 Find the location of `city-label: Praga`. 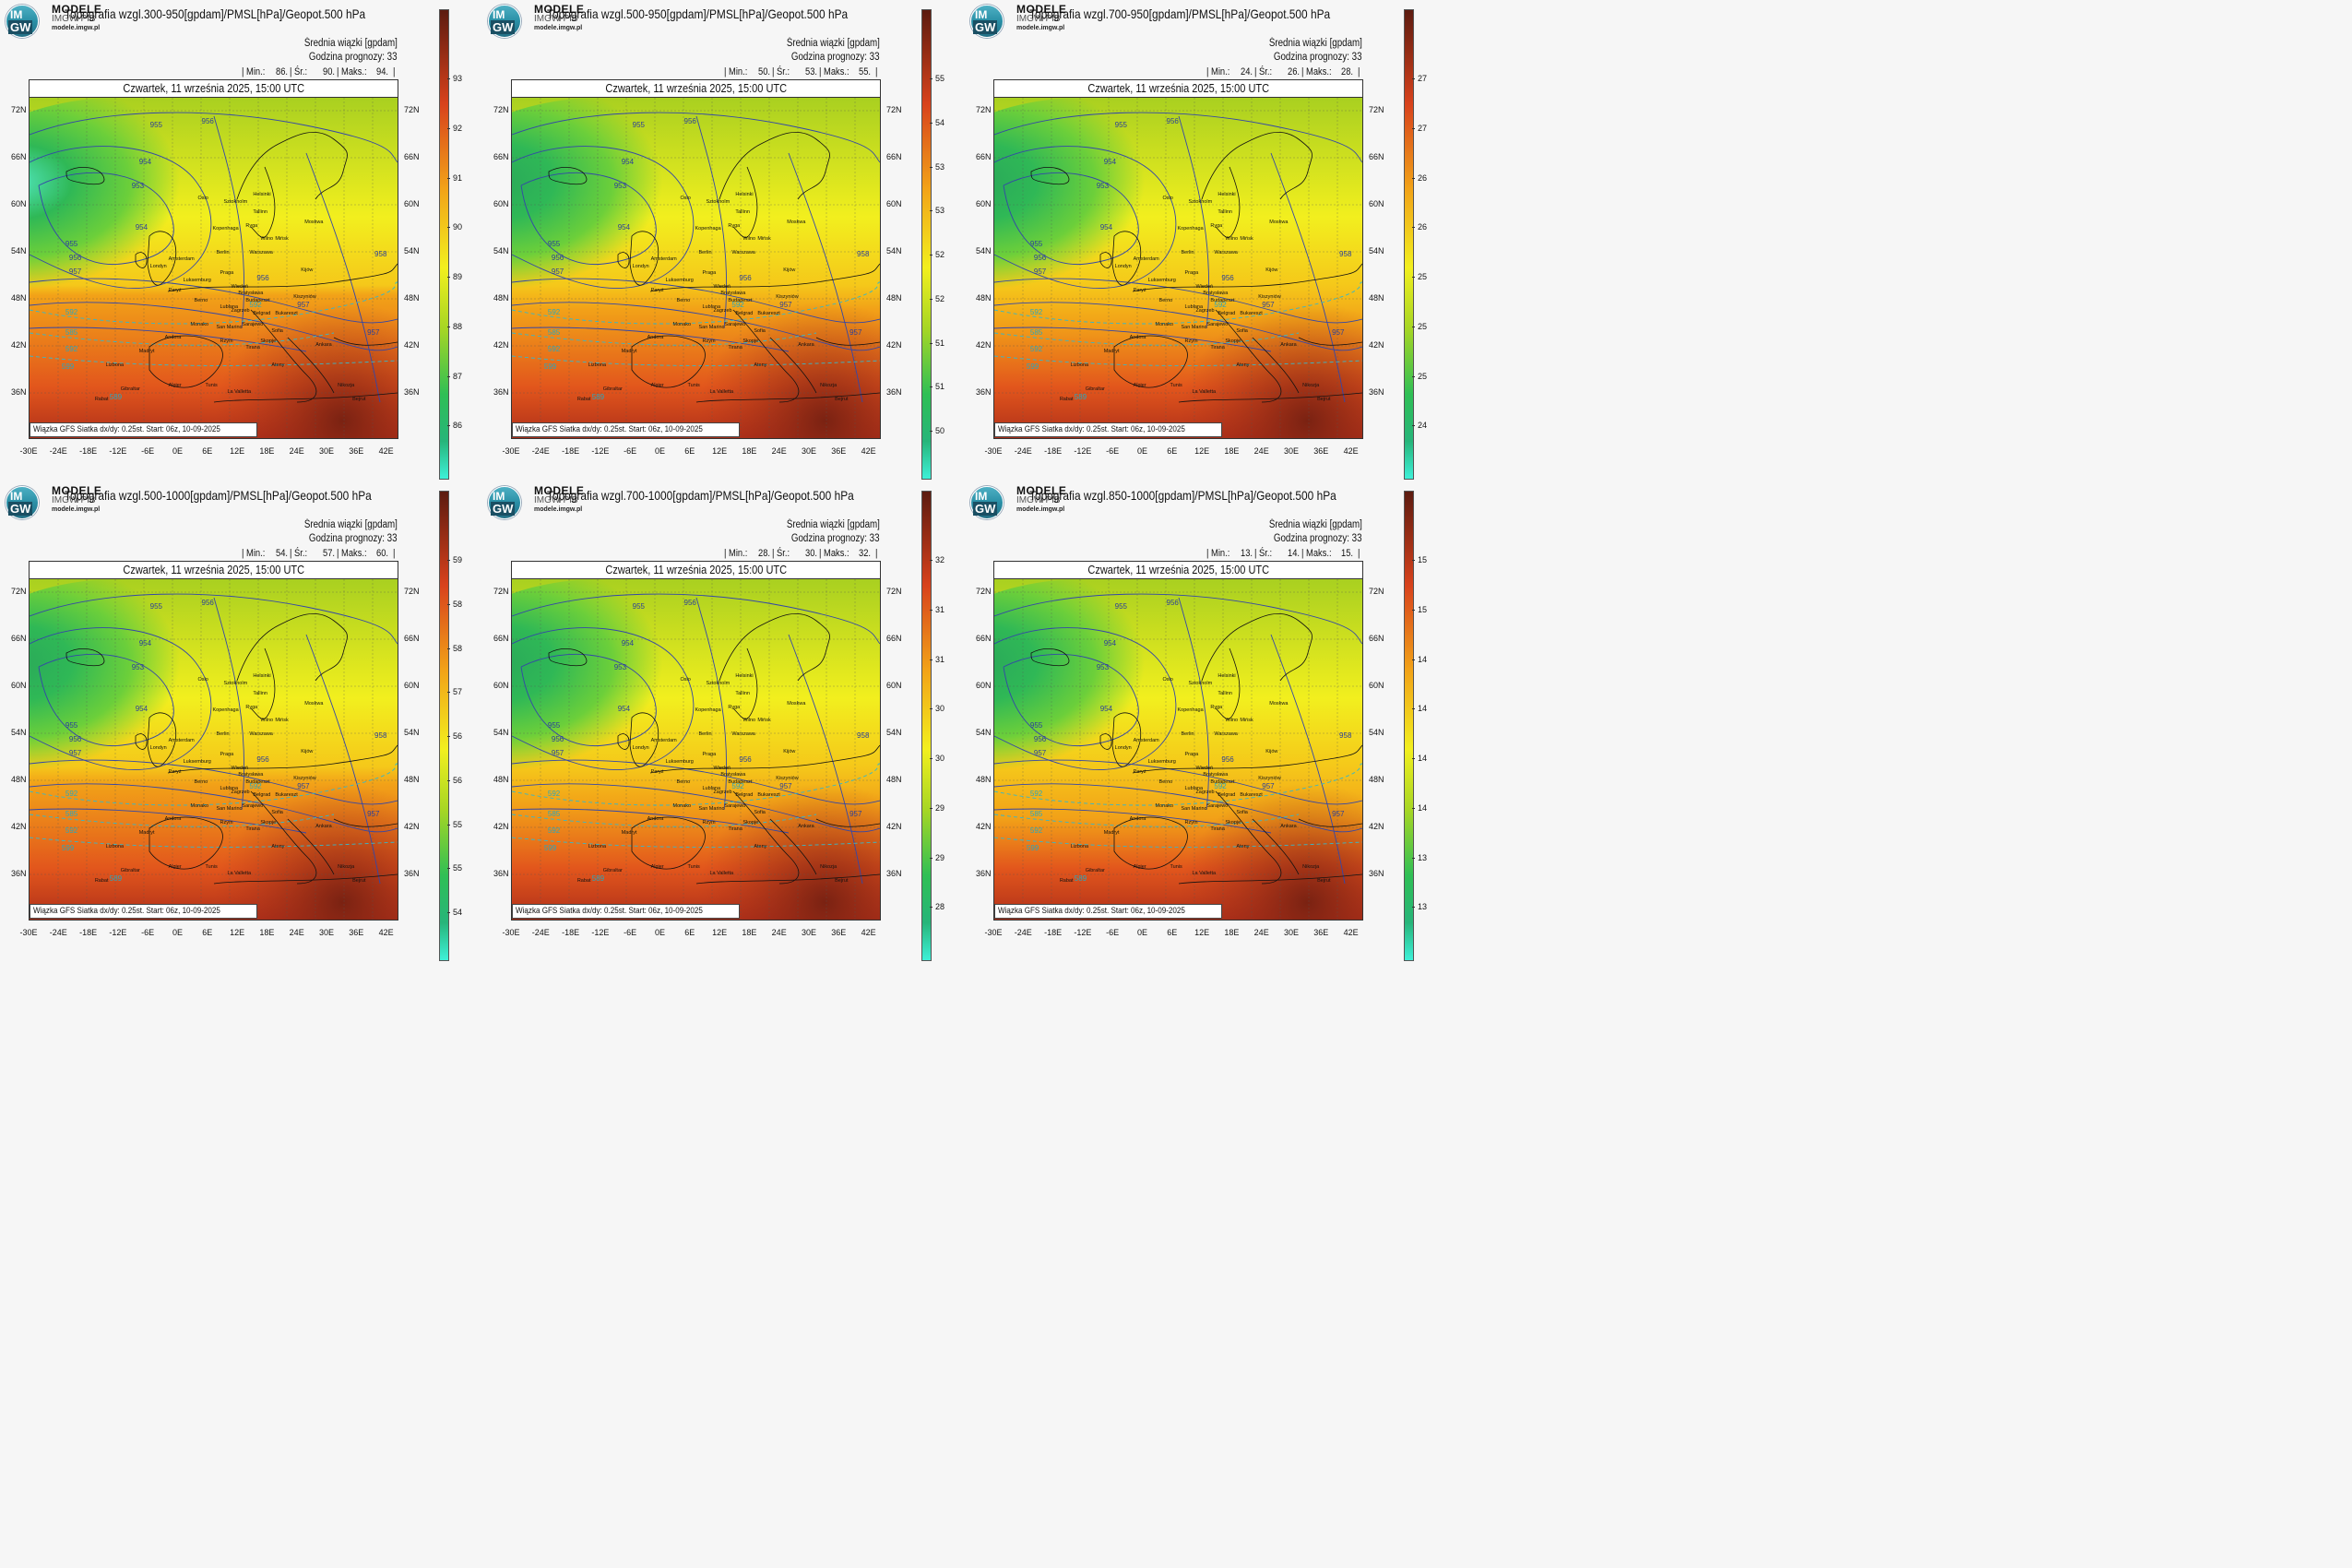

city-label: Praga is located at coordinates (227, 755).